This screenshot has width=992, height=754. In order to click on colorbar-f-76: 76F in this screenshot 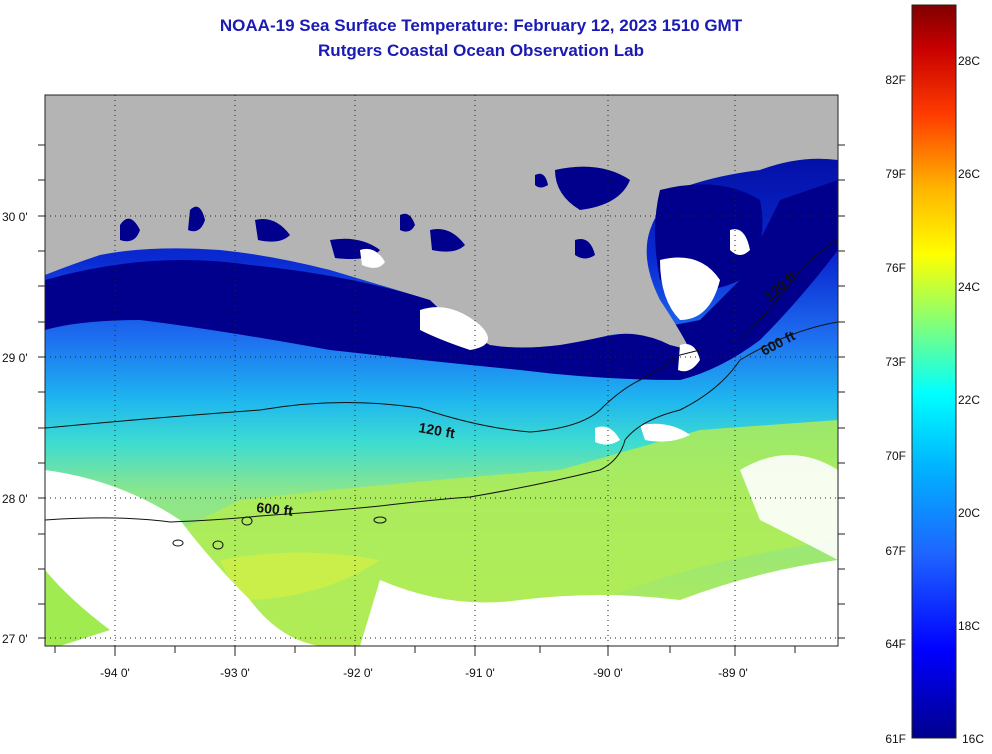, I will do `click(895, 268)`.